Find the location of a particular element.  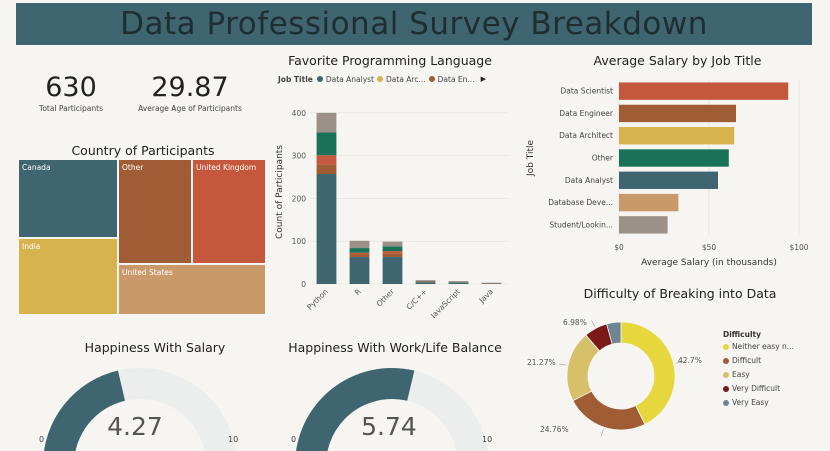

happiness-balance-gauge is located at coordinates (392, 409).